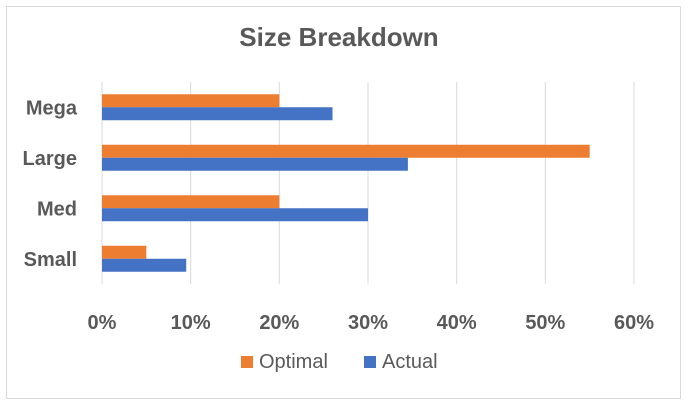 The width and height of the screenshot is (689, 407). Describe the element at coordinates (124, 252) in the screenshot. I see `bar-optimal-small` at that location.